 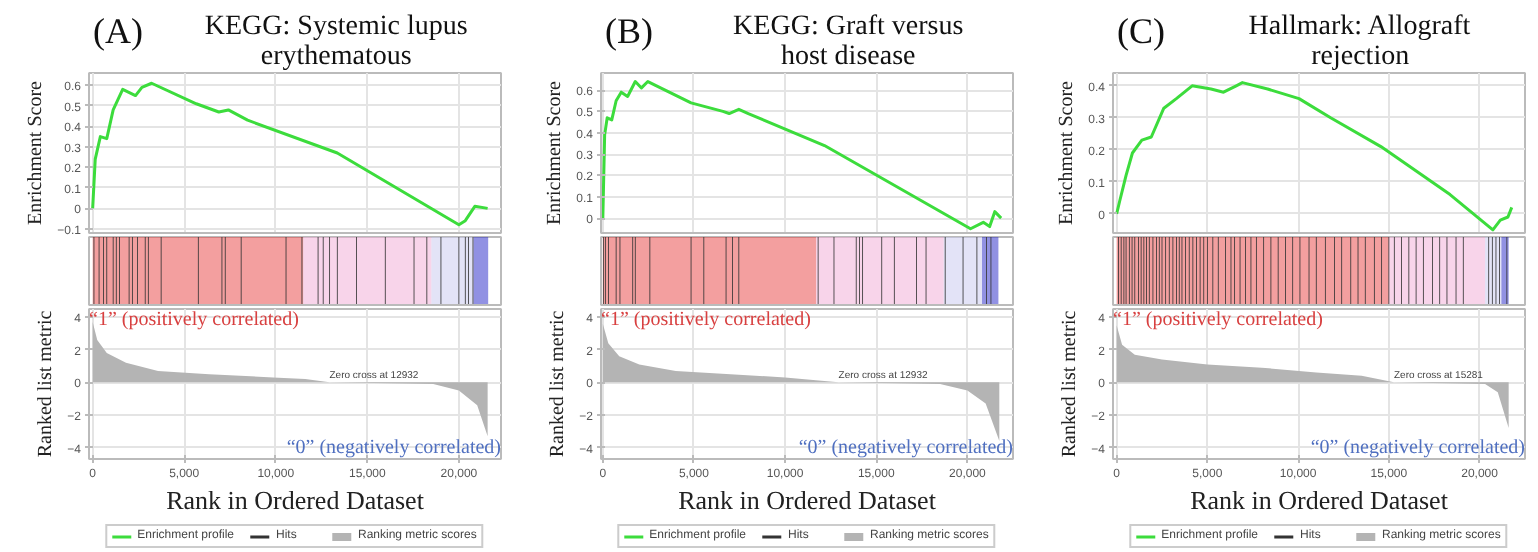 What do you see at coordinates (1359, 41) in the screenshot?
I see `chart-title: Hallmark: Allograft rejection` at bounding box center [1359, 41].